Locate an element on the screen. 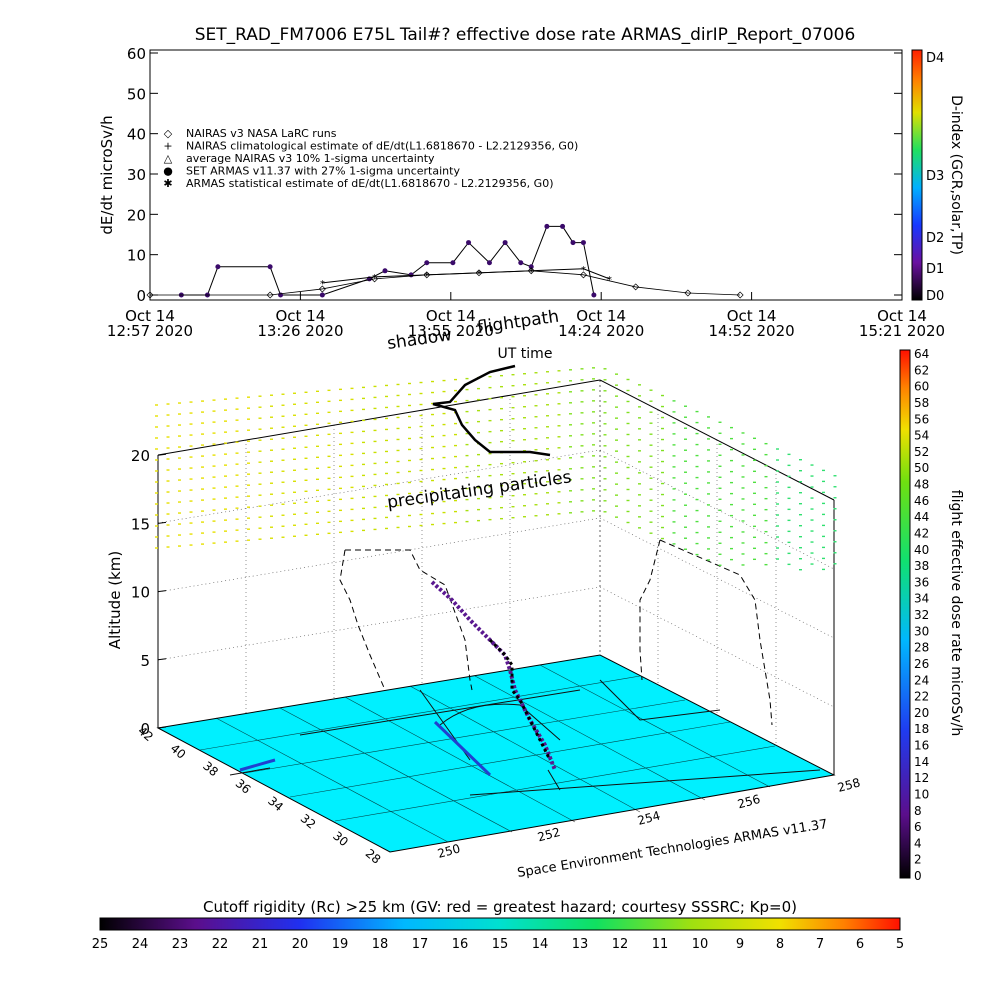 The image size is (1000, 1000). latitude-tick-label: 42 is located at coordinates (145, 734).